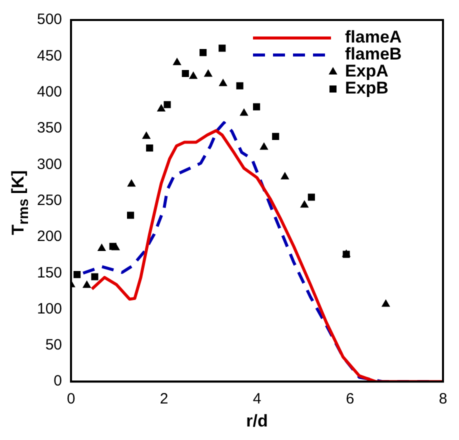 Image resolution: width=459 pixels, height=440 pixels. Describe the element at coordinates (257, 420) in the screenshot. I see `x-axis-title: r/d` at that location.